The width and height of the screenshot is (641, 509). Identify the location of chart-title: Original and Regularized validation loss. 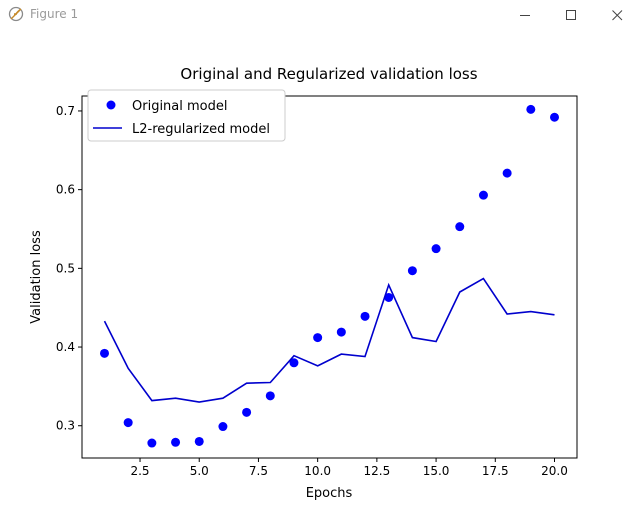
(328, 74).